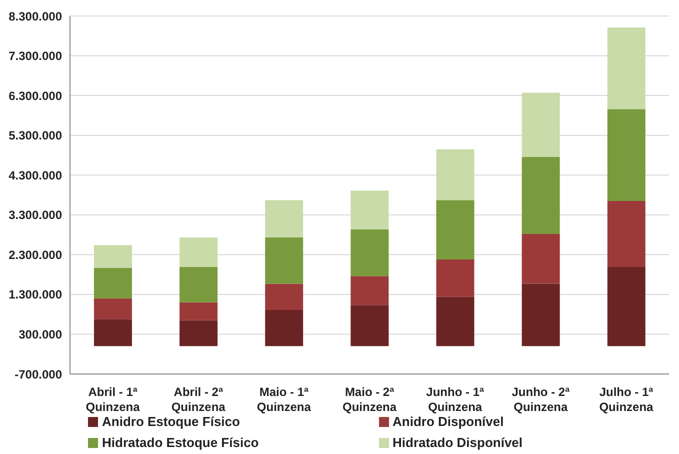 The width and height of the screenshot is (679, 454). I want to click on y-tick-label: 8.300.000, so click(35, 16).